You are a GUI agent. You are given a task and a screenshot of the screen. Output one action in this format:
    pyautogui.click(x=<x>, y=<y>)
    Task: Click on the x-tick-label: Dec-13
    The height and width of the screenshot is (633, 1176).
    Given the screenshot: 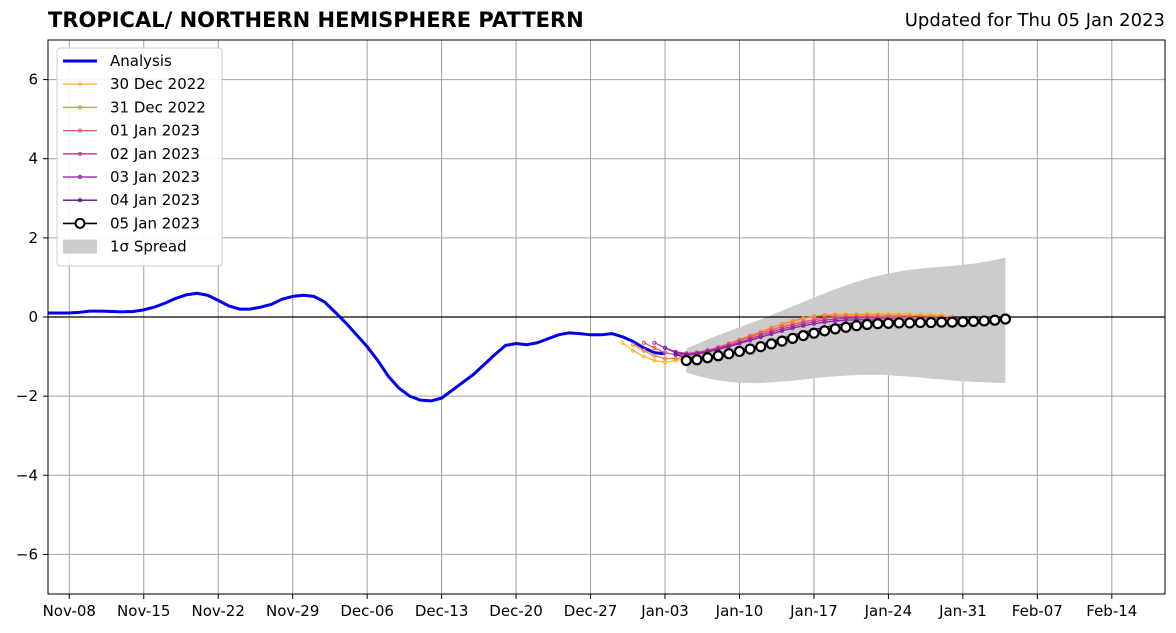 What is the action you would take?
    pyautogui.click(x=442, y=611)
    